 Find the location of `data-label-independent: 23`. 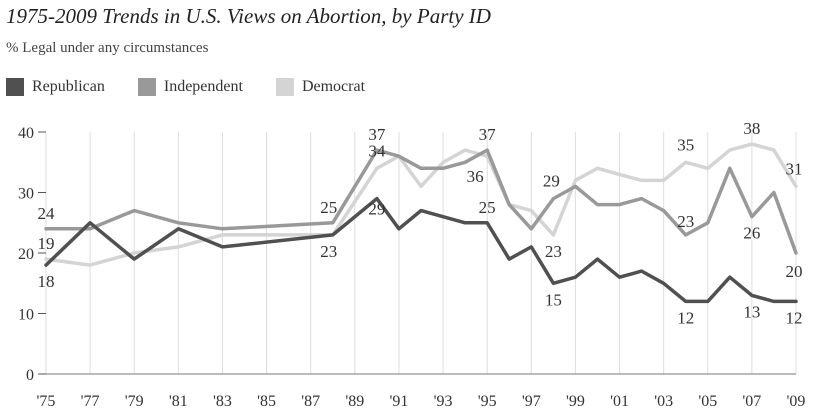

data-label-independent: 23 is located at coordinates (685, 221).